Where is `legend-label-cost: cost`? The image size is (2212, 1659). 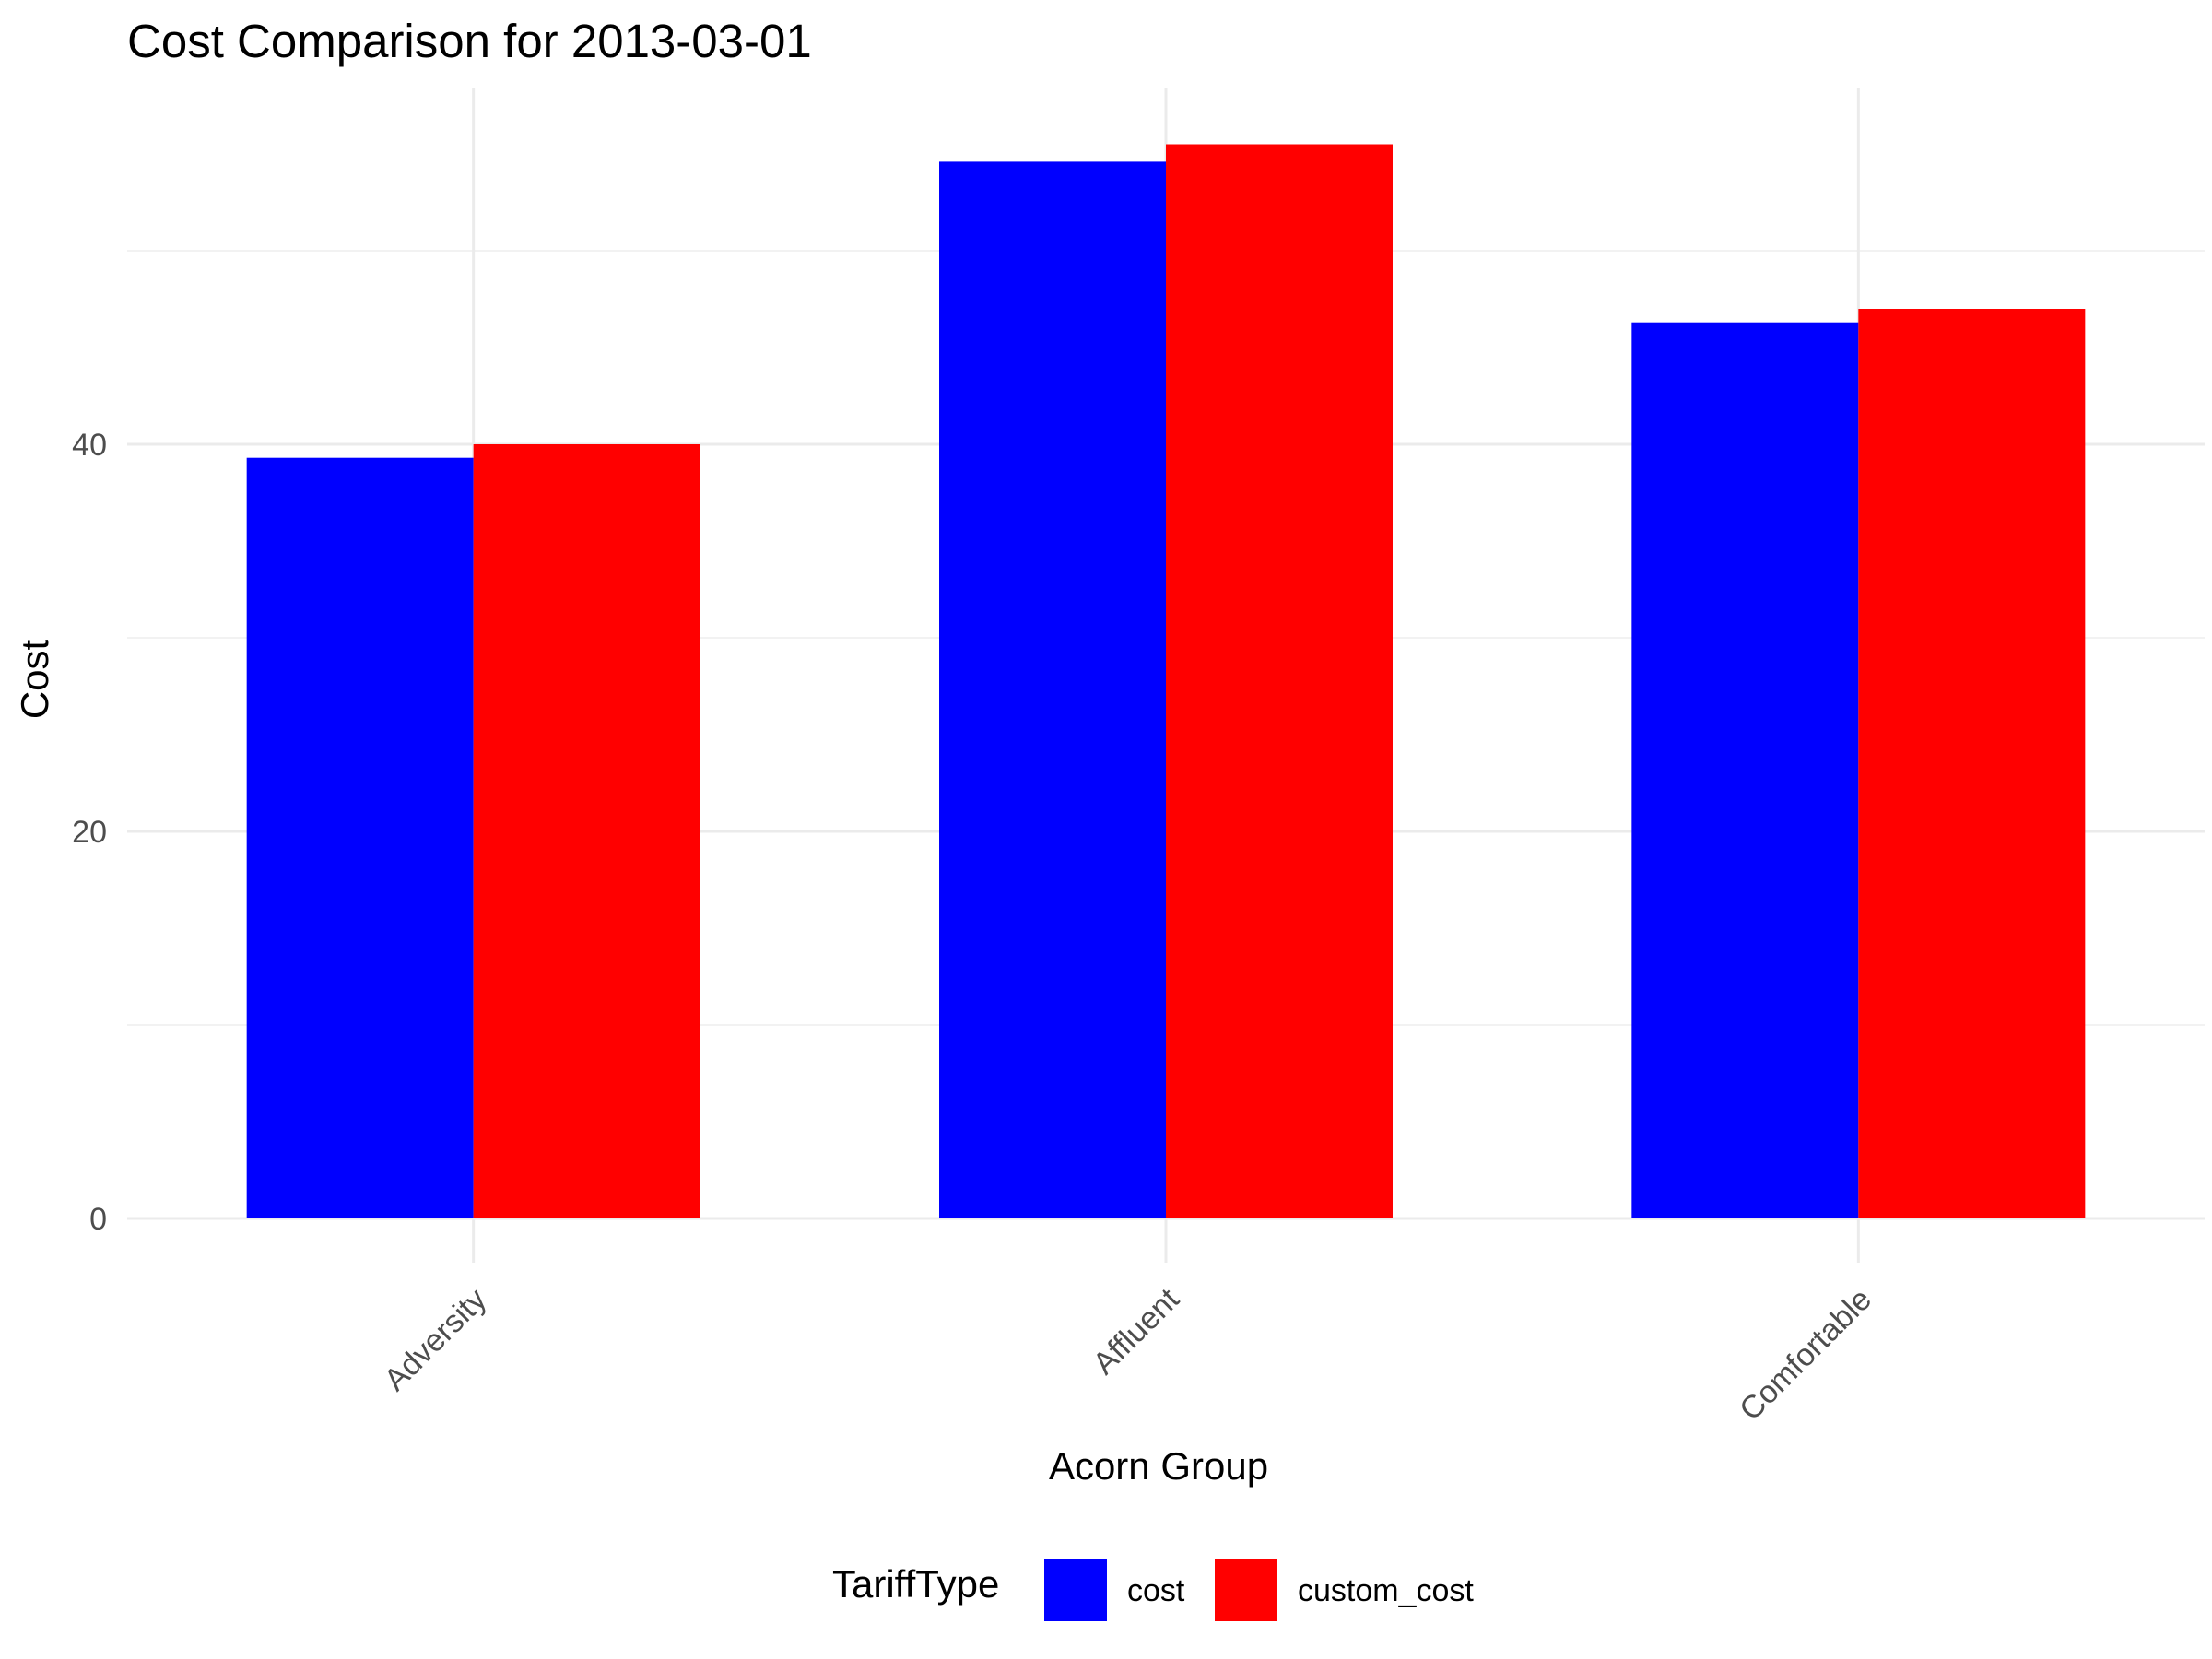
legend-label-cost: cost is located at coordinates (1156, 1590).